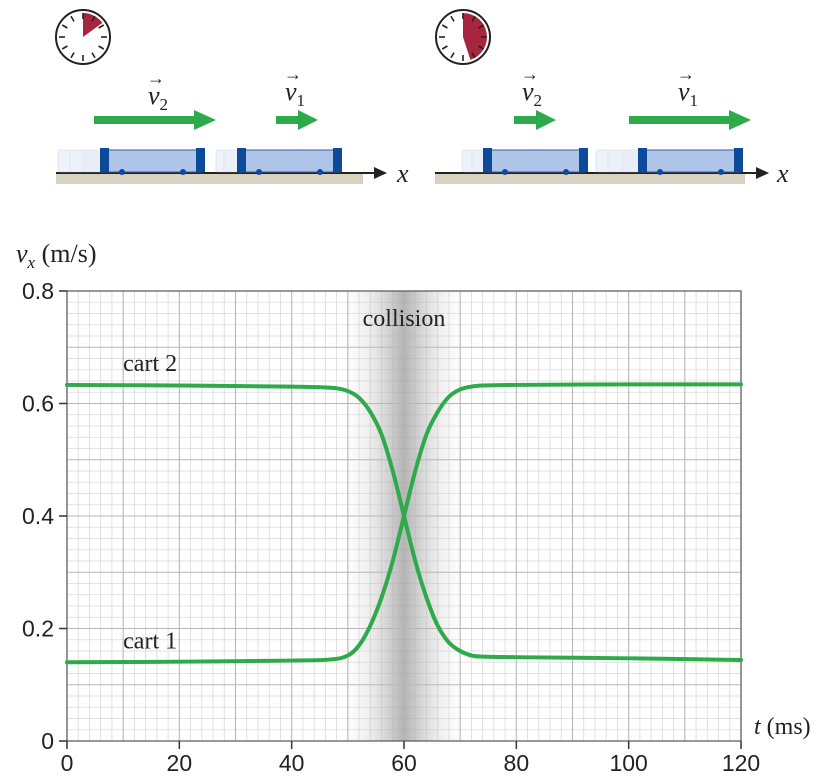 This screenshot has height=776, width=828. Describe the element at coordinates (404, 319) in the screenshot. I see `collision-label: collision` at that location.